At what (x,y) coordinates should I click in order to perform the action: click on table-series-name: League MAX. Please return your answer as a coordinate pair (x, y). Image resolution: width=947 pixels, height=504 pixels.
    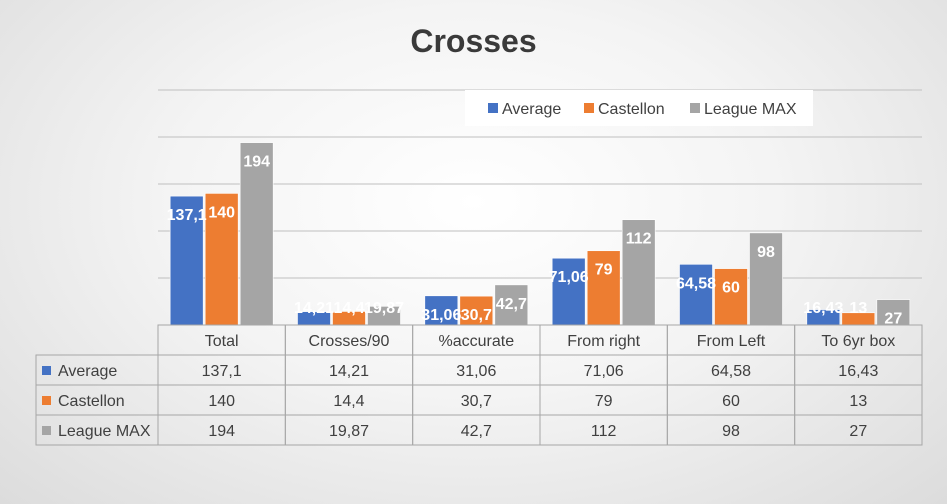
    Looking at the image, I should click on (104, 431).